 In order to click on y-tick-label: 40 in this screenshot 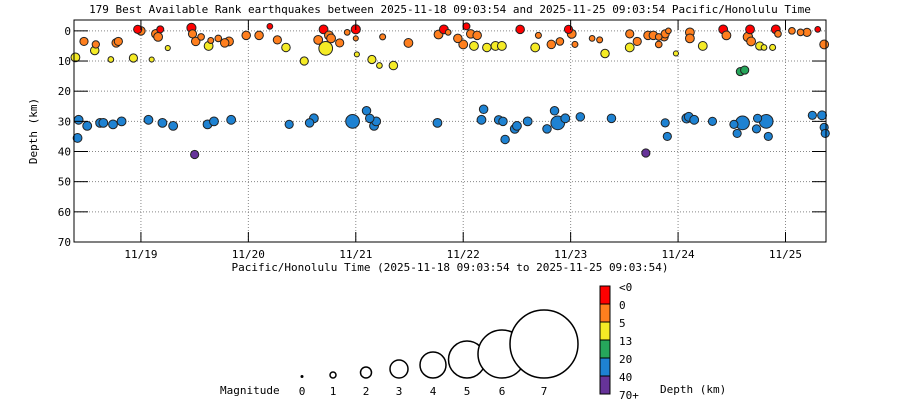, I will do `click(64, 152)`.